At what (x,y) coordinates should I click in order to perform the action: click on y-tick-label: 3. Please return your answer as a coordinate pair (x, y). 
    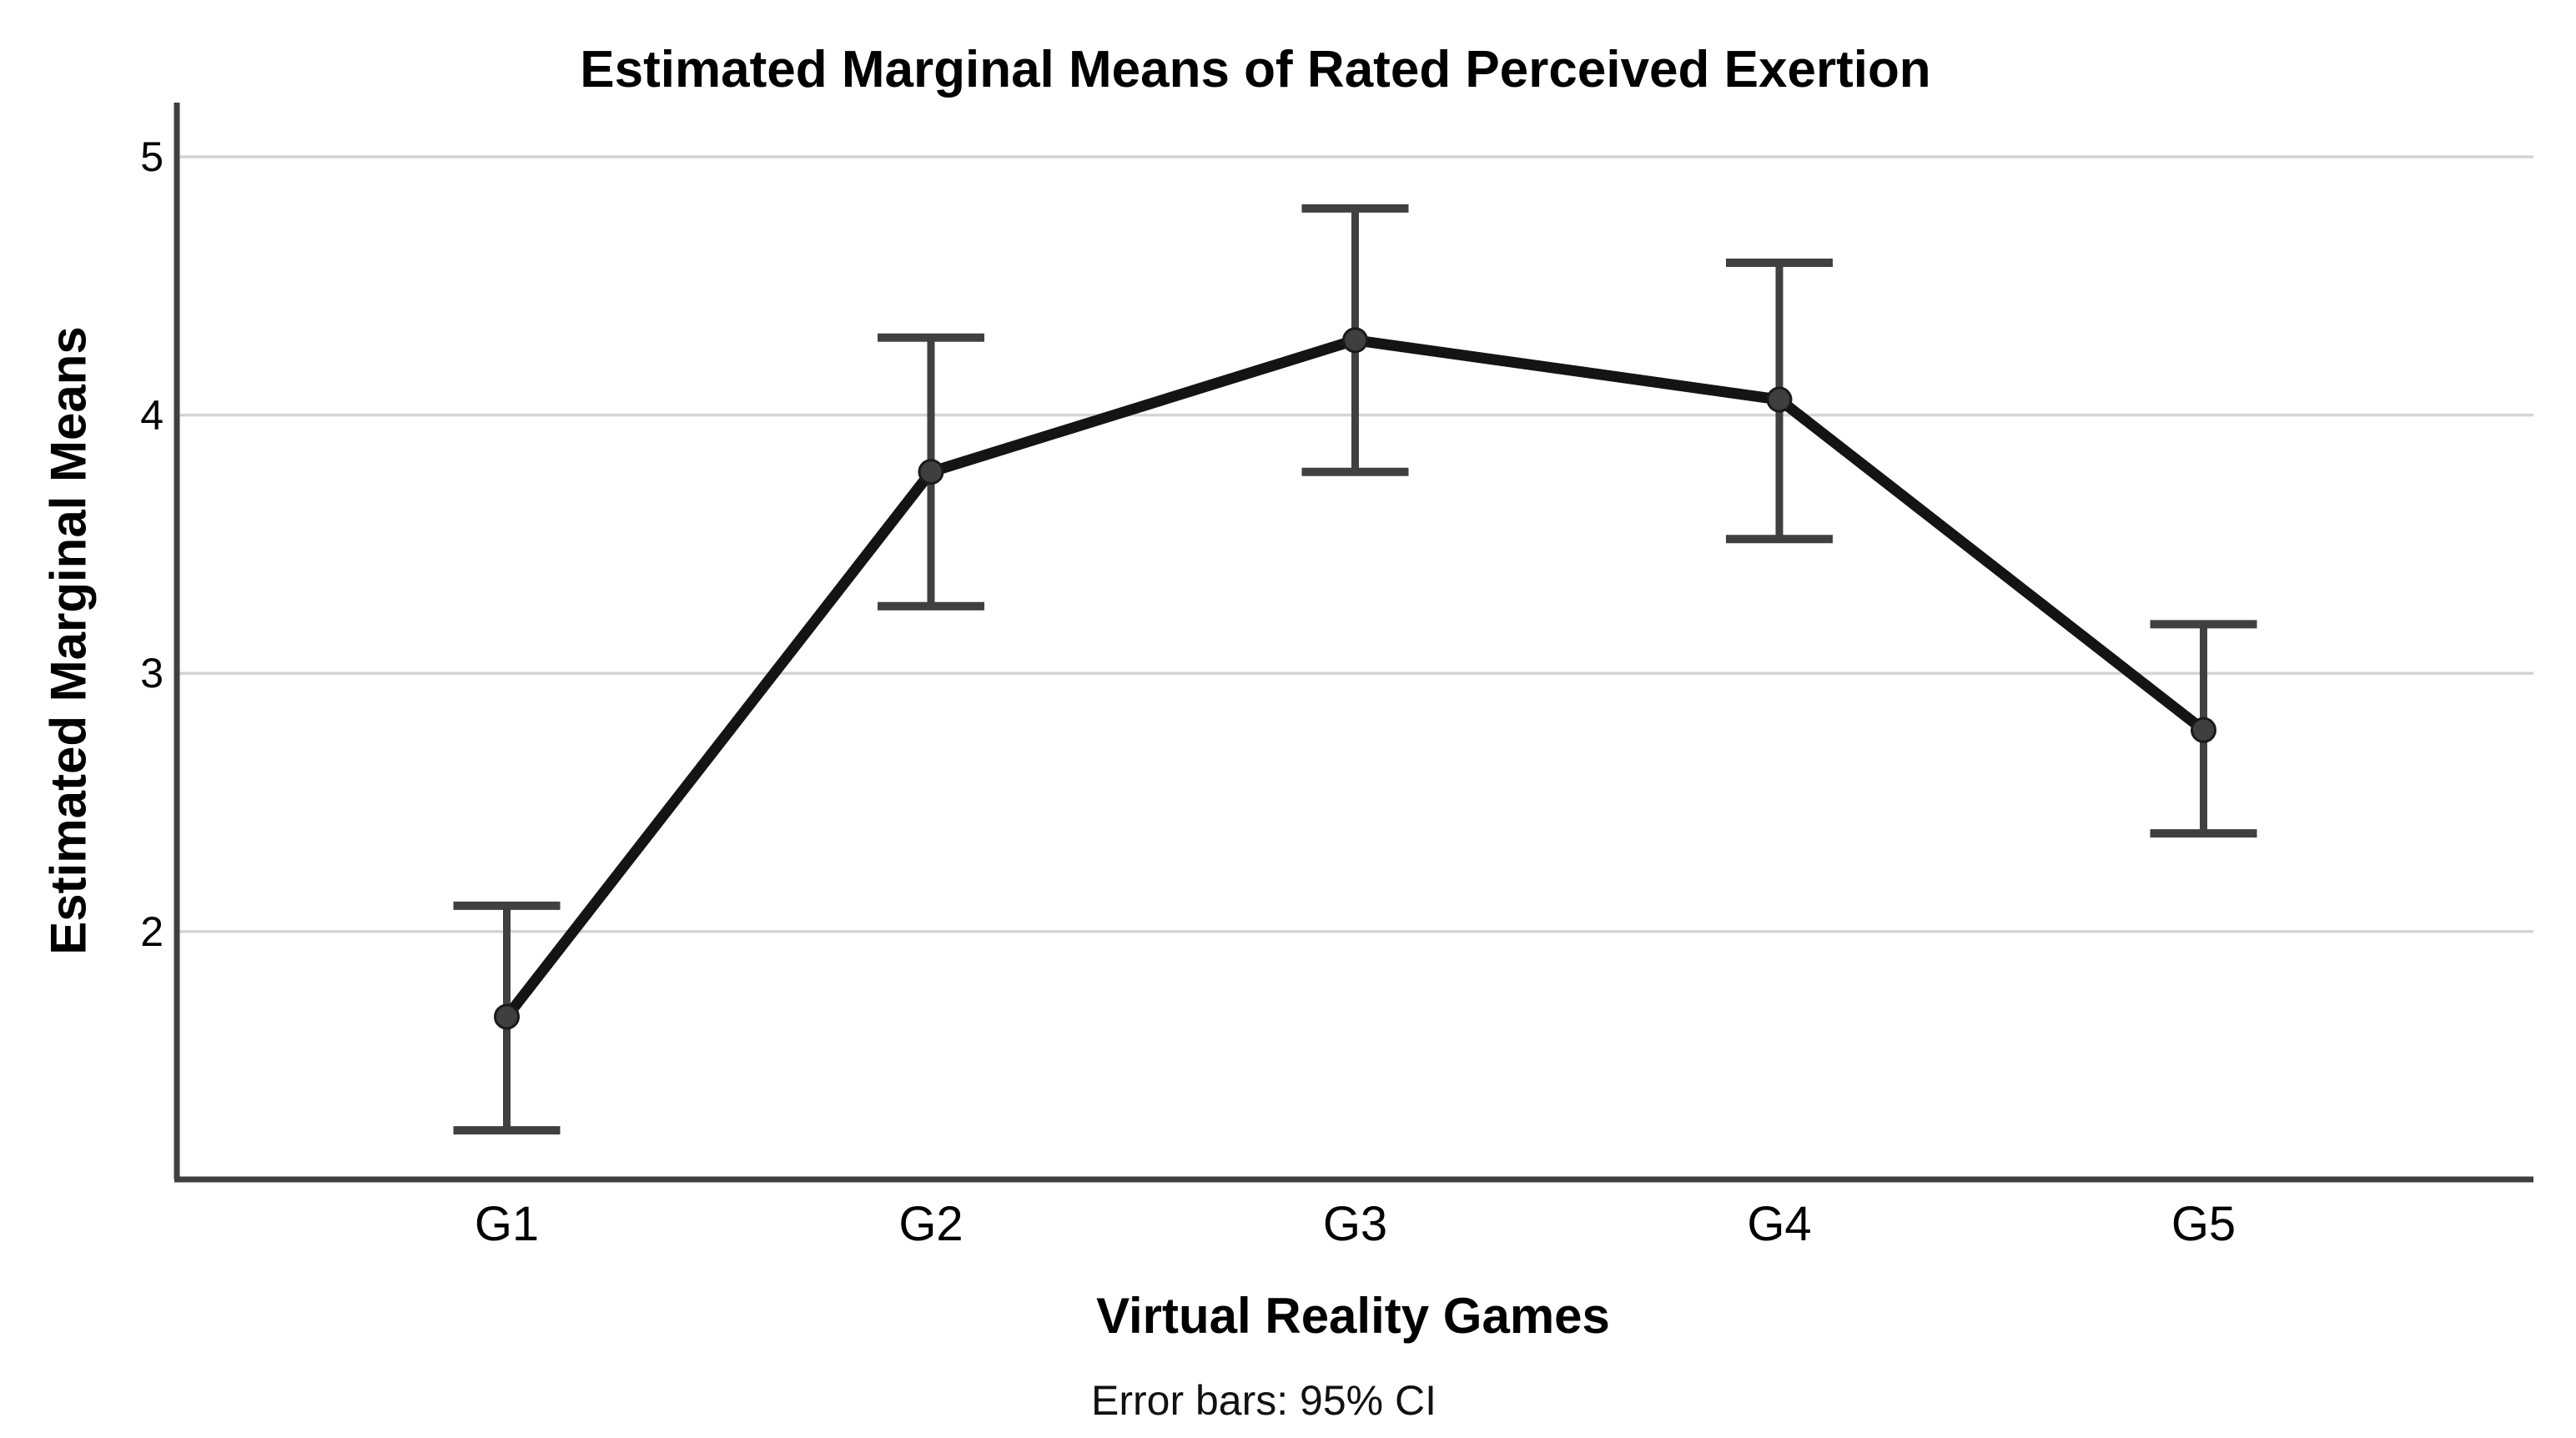
    Looking at the image, I should click on (152, 673).